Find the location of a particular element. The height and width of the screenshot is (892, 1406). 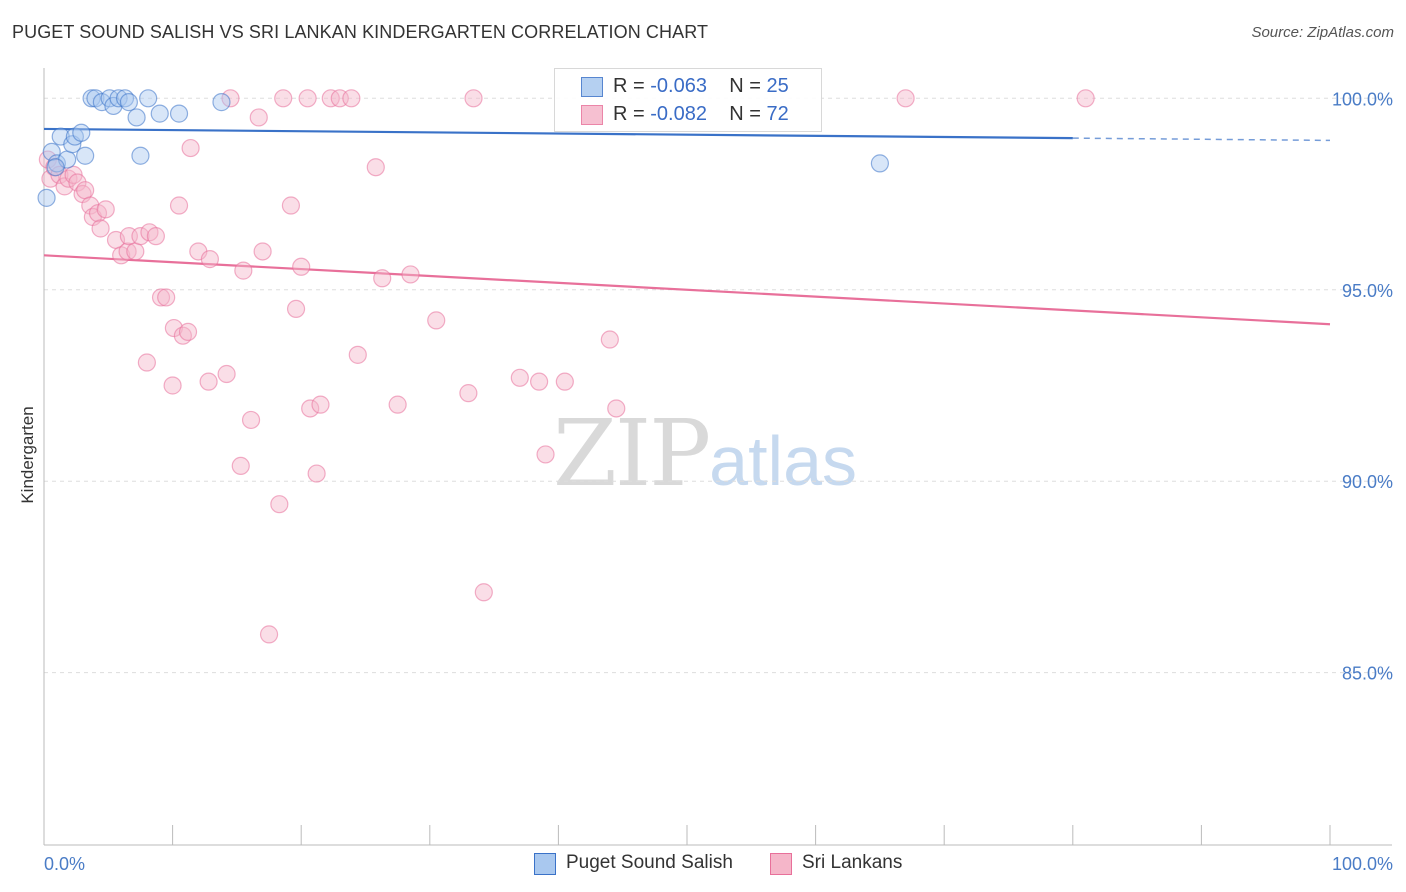

legend-n-value: 72 is located at coordinates (777, 114).